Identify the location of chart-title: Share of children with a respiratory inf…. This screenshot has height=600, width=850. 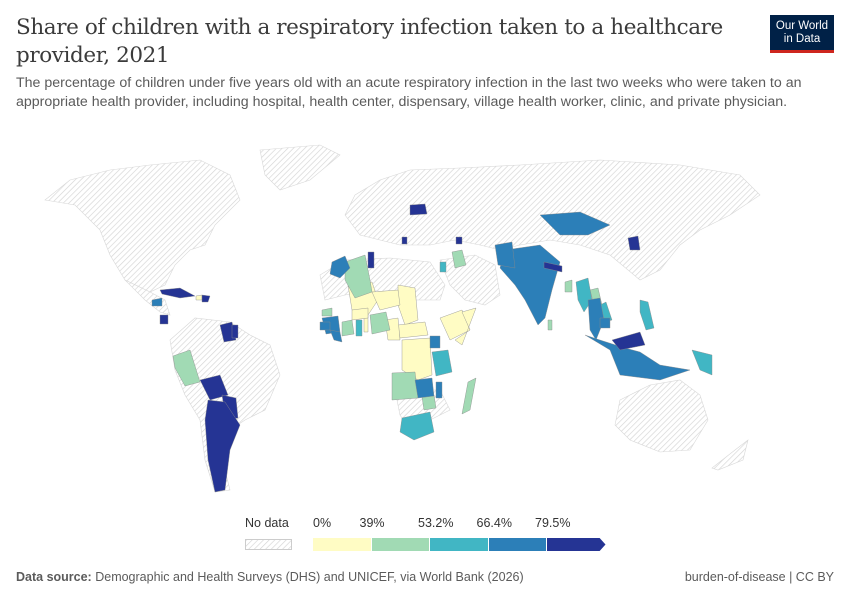
(369, 41).